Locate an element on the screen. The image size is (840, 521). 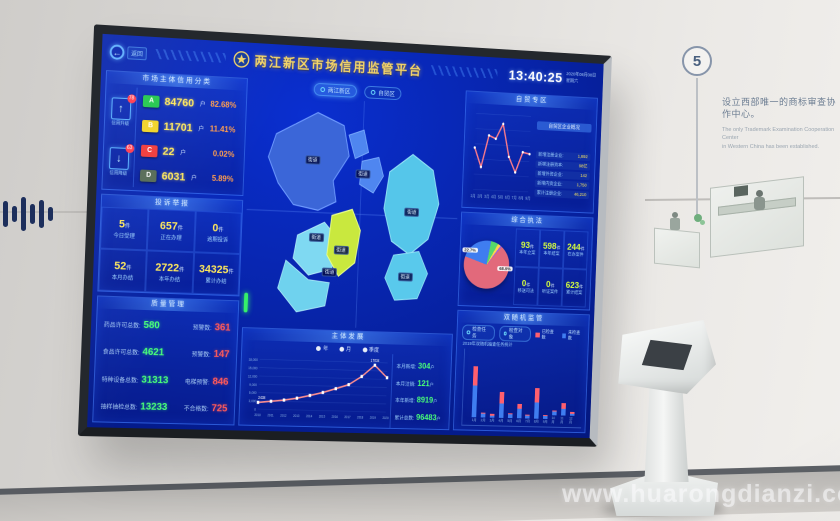
pie-label: 22.7% is located at coordinates (470, 250).